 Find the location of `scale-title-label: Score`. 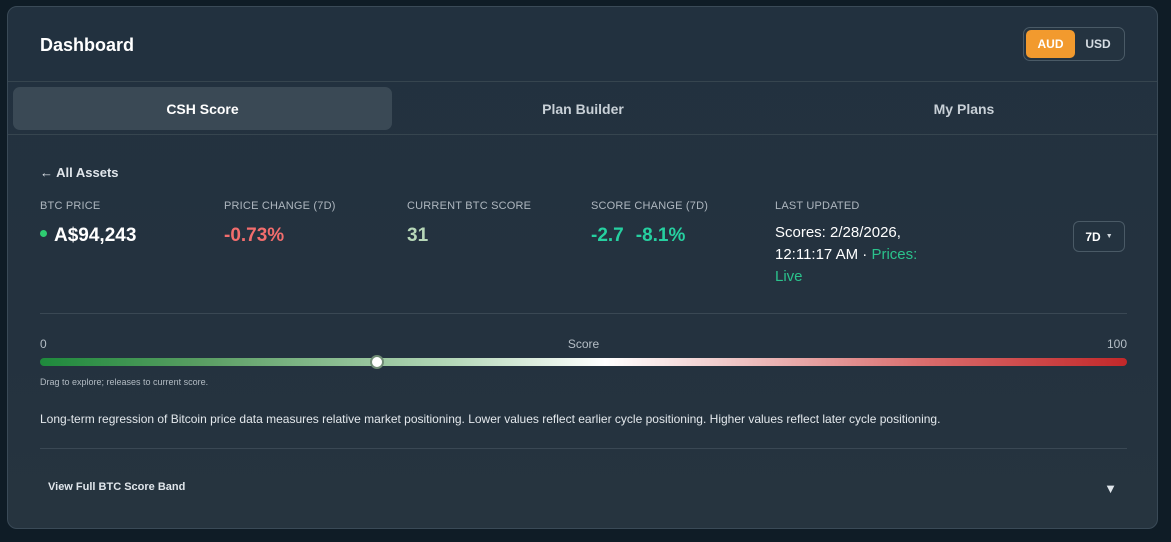

scale-title-label: Score is located at coordinates (583, 344).